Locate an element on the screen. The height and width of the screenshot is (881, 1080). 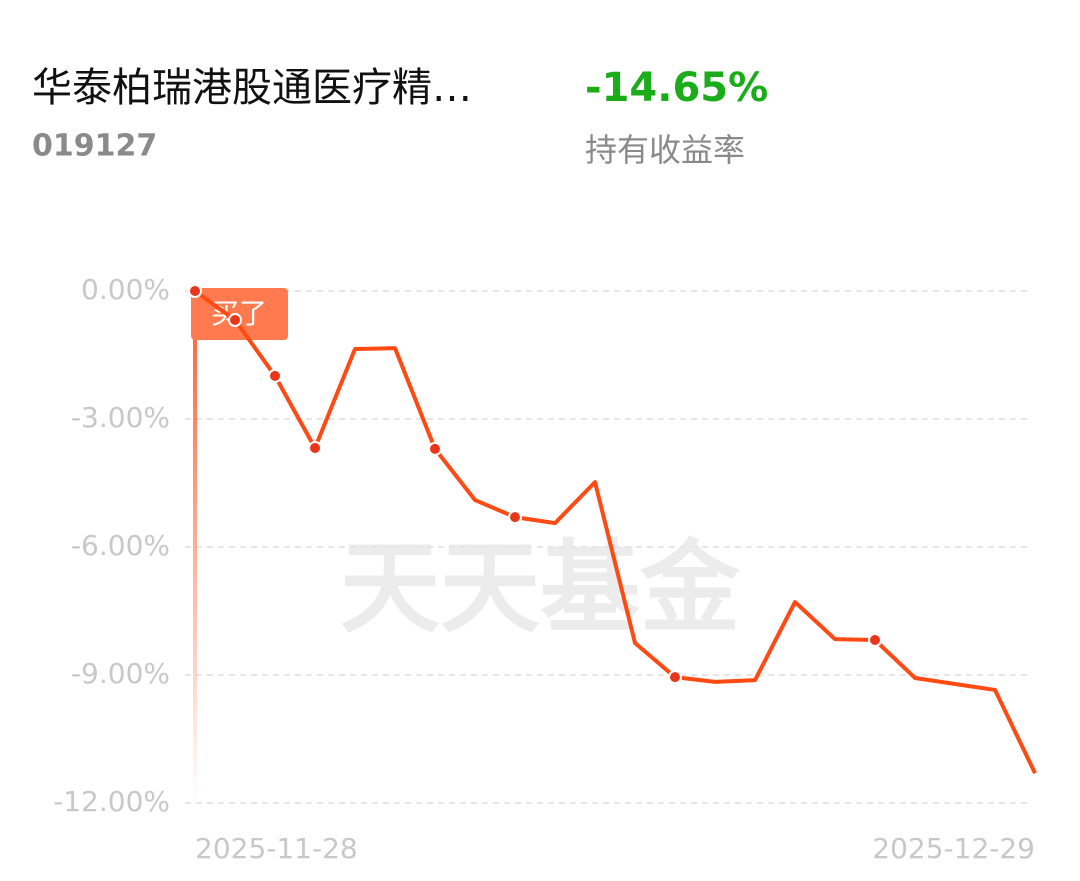
y-tick-label: 0.00% is located at coordinates (125, 289).